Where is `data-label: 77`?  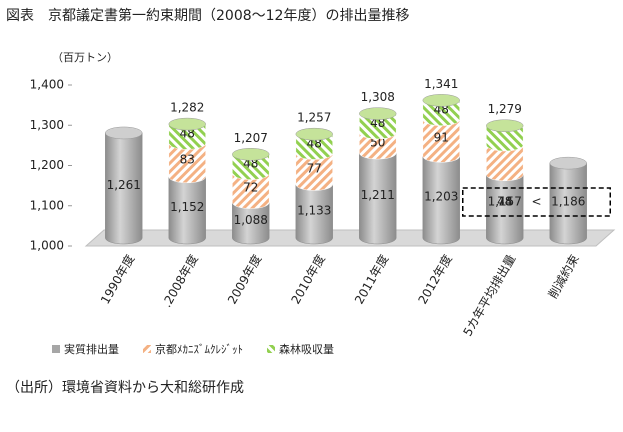 data-label: 77 is located at coordinates (314, 168).